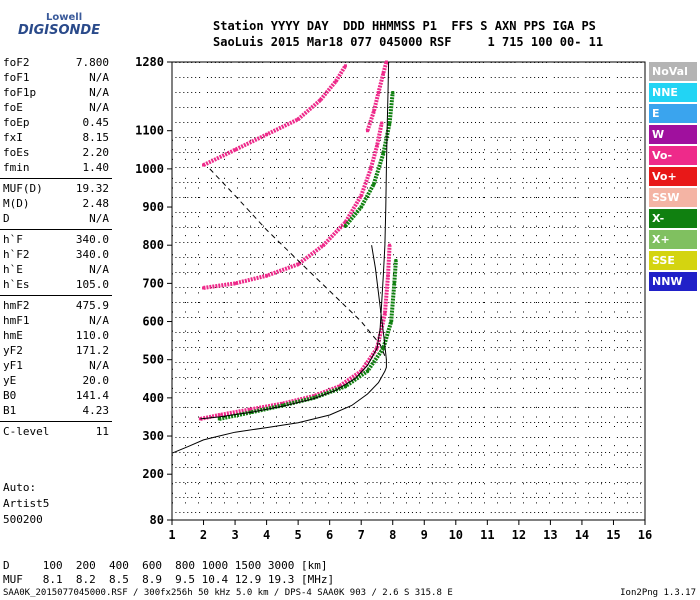  What do you see at coordinates (96, 410) in the screenshot?
I see `parameter-value: 4.23` at bounding box center [96, 410].